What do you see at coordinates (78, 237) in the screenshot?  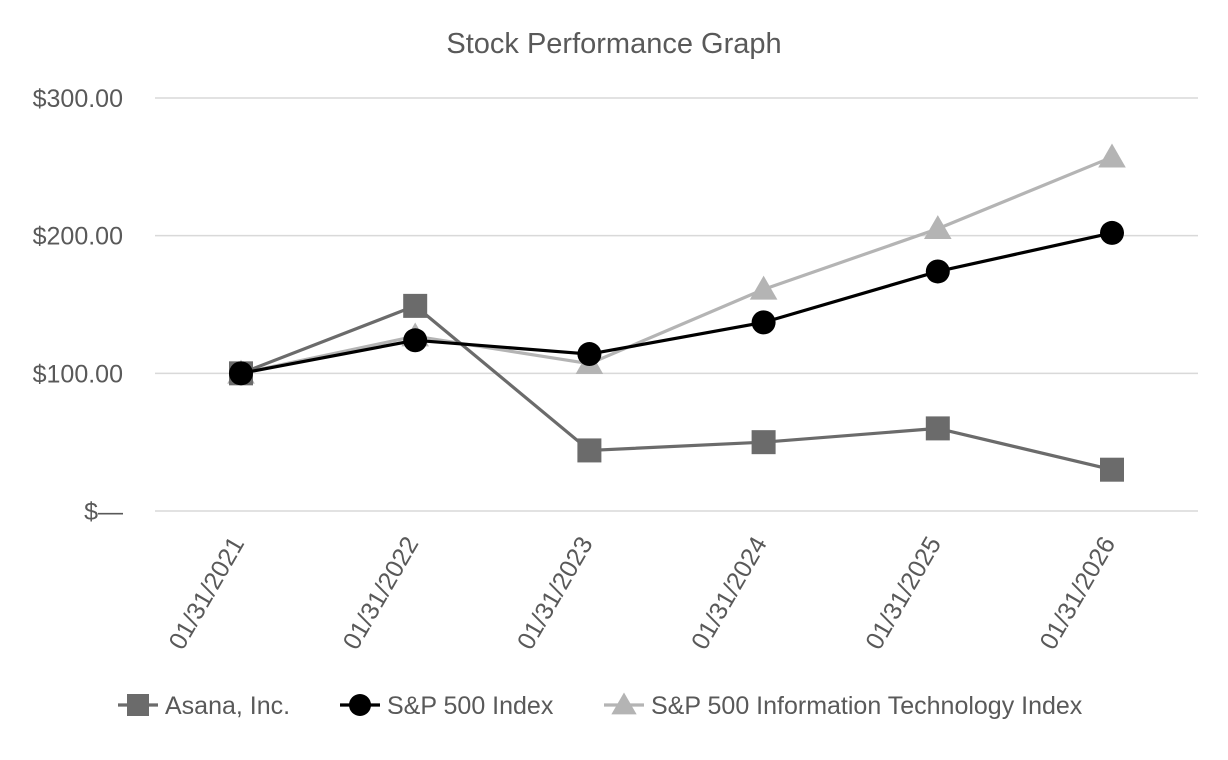 I see `y-tick-label: $200.00` at bounding box center [78, 237].